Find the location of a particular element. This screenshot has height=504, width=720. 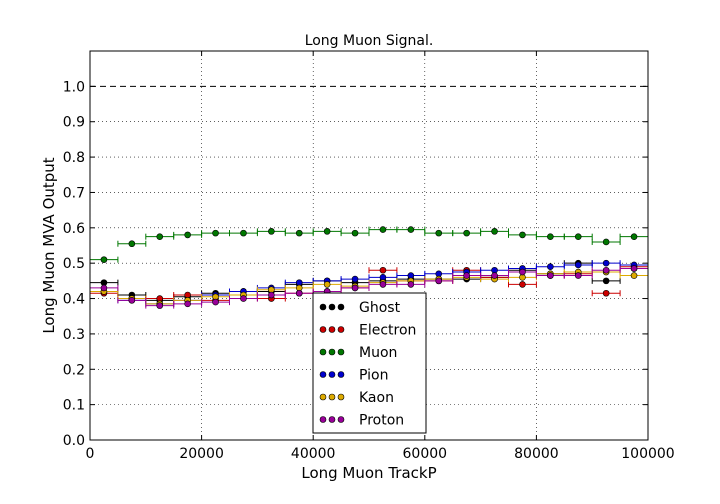

series-proton is located at coordinates (369, 287).